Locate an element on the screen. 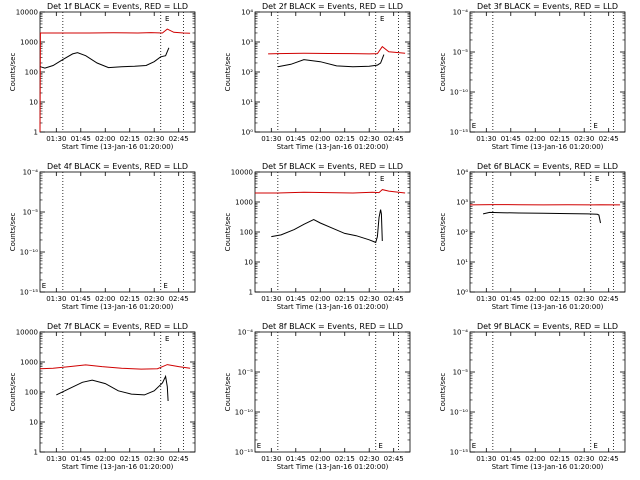 Image resolution: width=640 pixels, height=480 pixels. y-tick-label: 10⁴ is located at coordinates (247, 13).